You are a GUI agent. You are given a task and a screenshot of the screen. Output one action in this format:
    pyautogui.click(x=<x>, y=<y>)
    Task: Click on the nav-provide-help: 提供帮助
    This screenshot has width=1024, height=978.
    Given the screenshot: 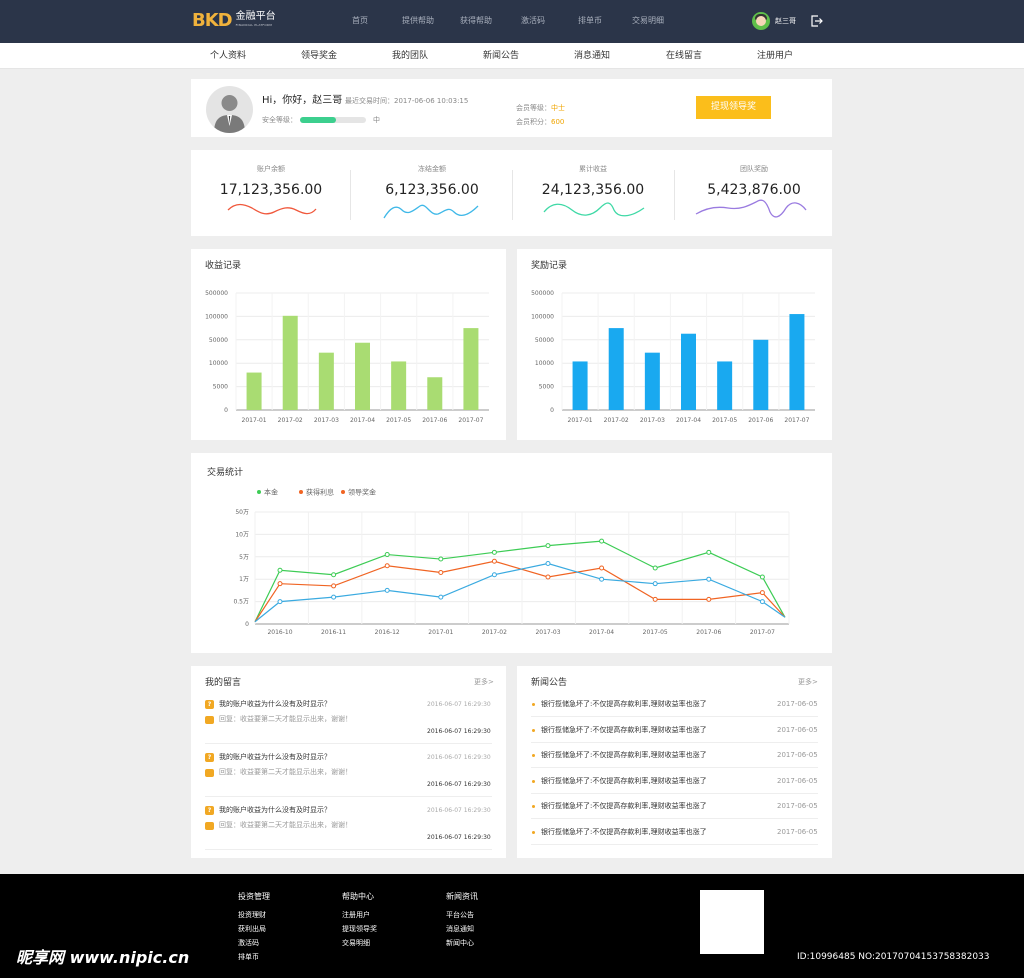 What is the action you would take?
    pyautogui.click(x=418, y=20)
    